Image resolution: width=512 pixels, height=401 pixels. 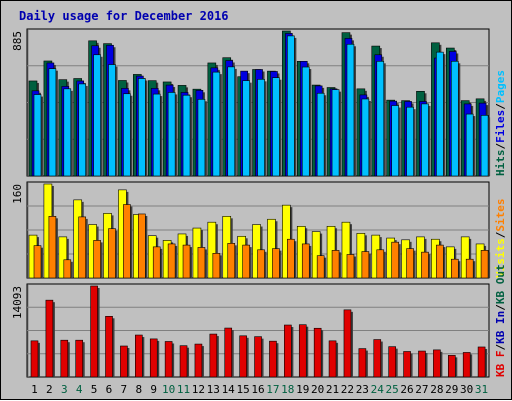 What do you see at coordinates (183, 389) in the screenshot?
I see `day-label-11: 11` at bounding box center [183, 389].